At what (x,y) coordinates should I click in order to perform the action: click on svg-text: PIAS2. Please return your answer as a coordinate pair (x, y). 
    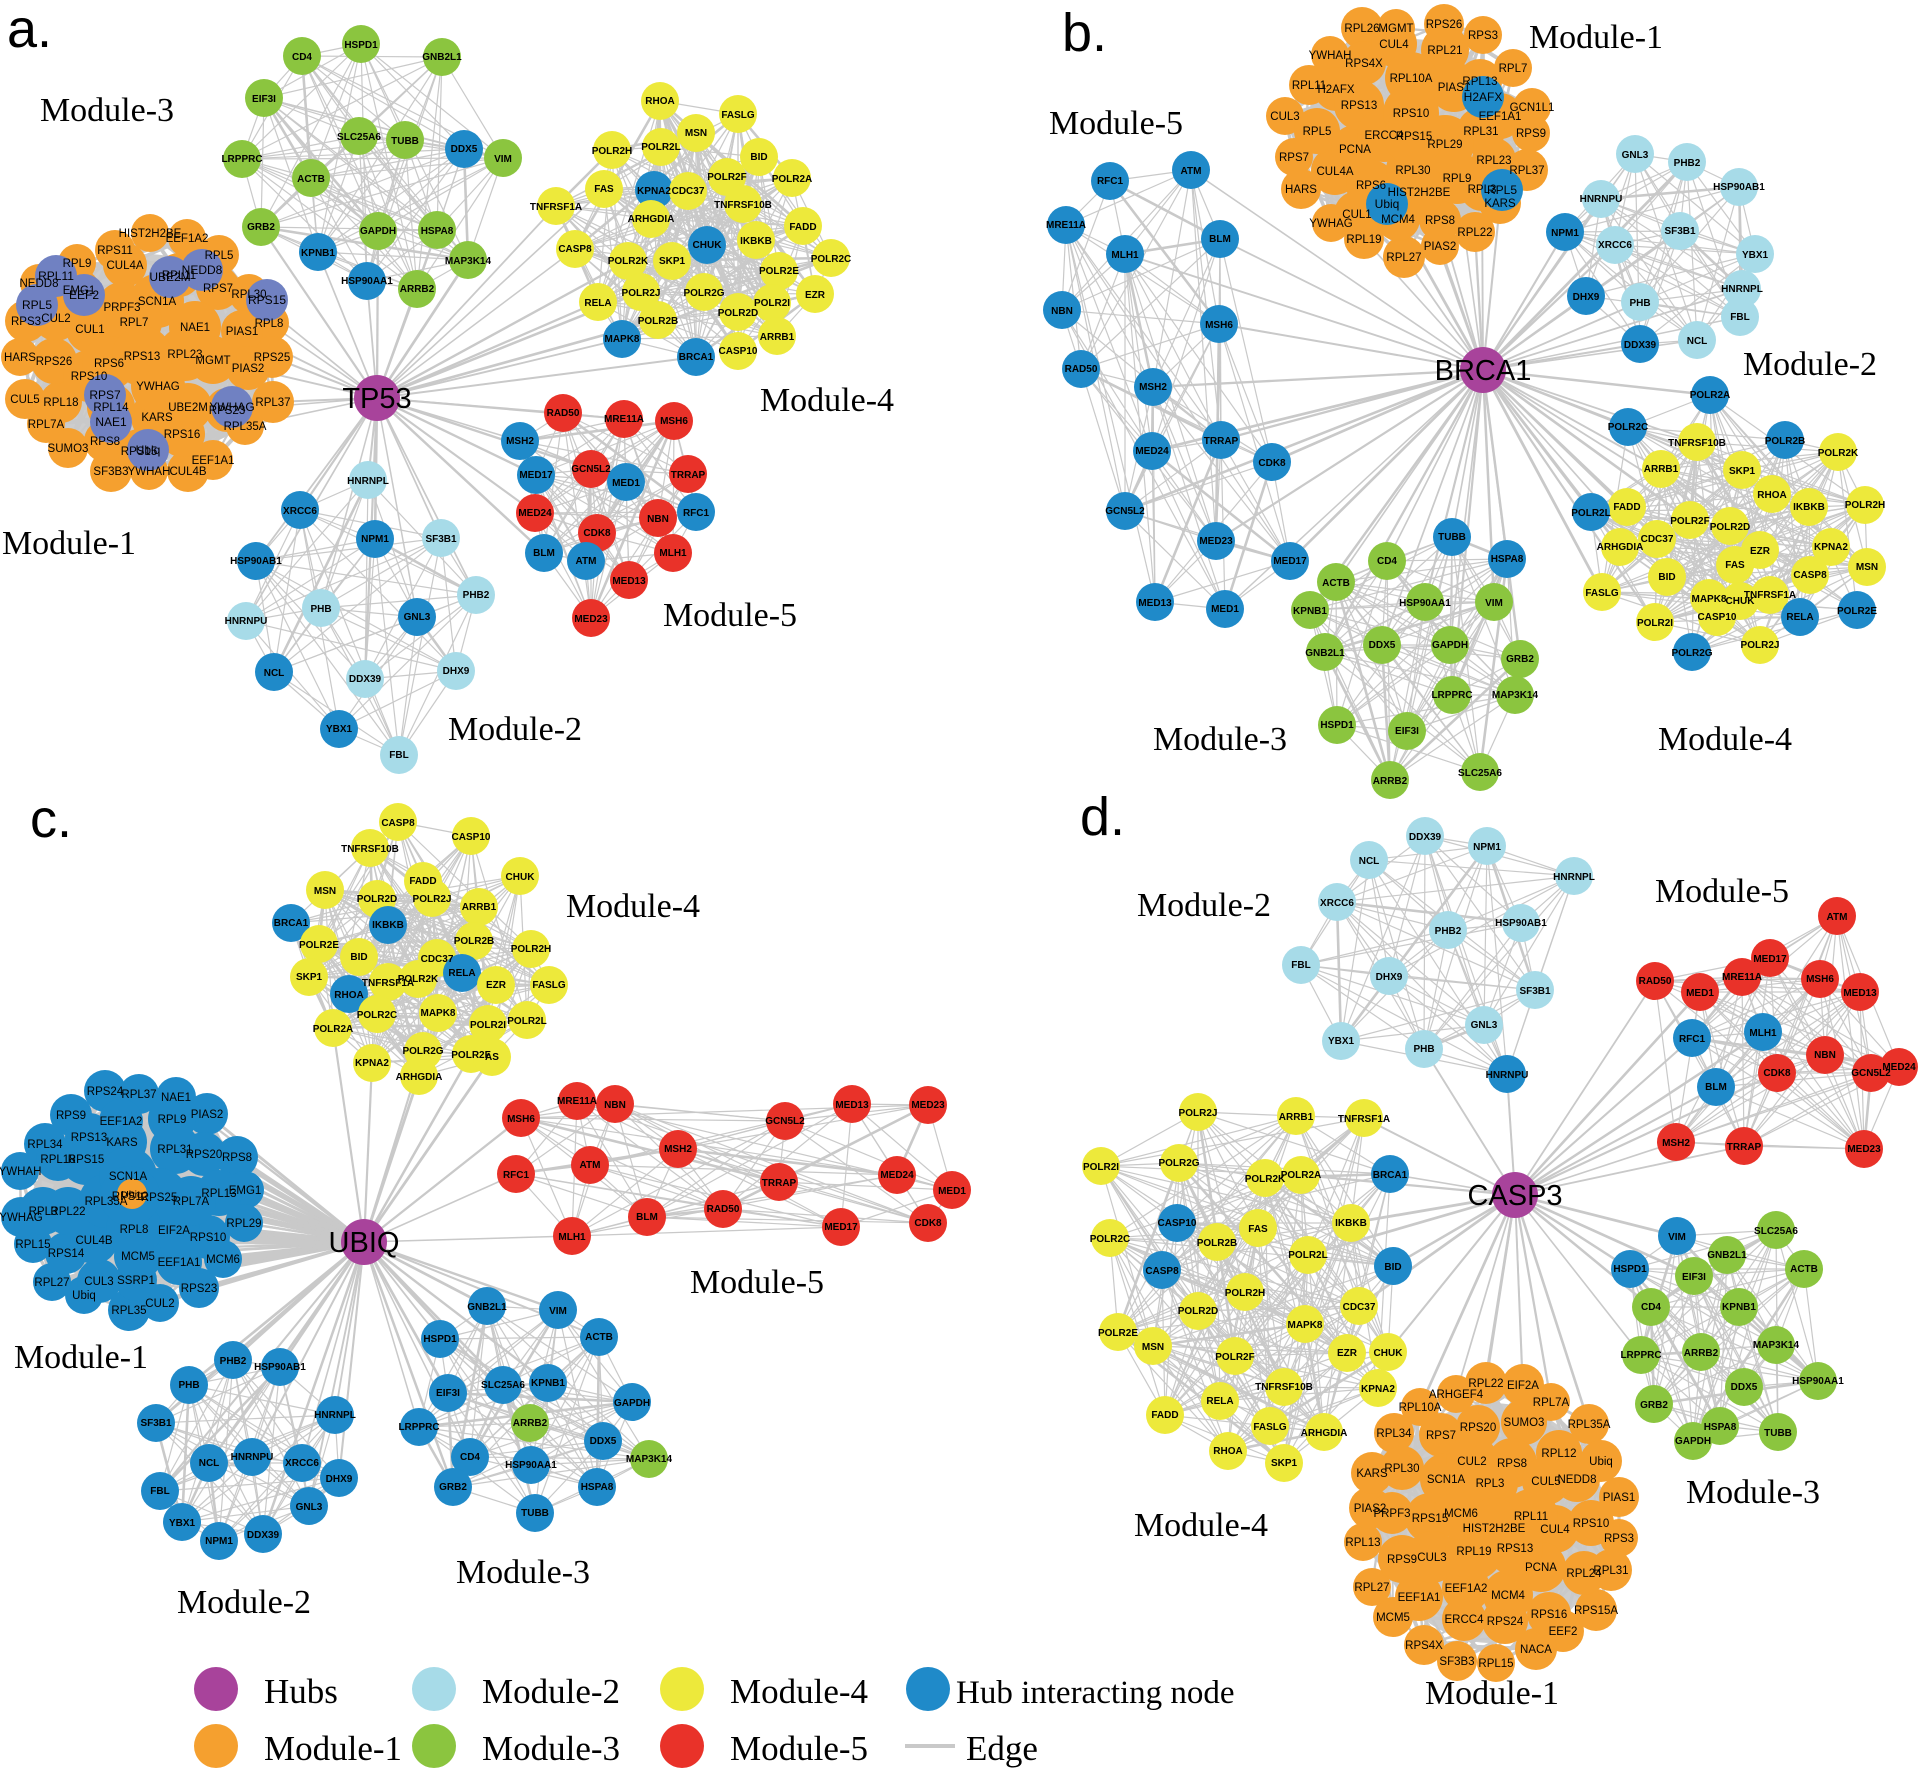
    Looking at the image, I should click on (1440, 247).